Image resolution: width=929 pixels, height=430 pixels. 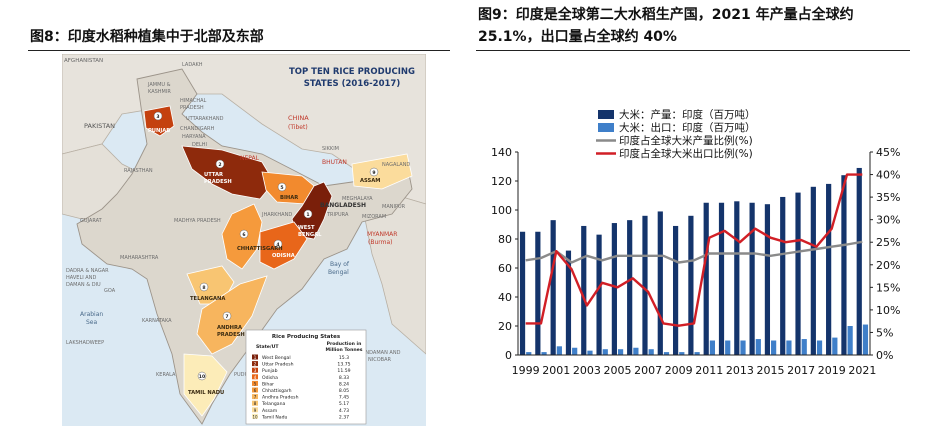 What do you see at coordinates (139, 258) in the screenshot?
I see `region-label: MAHARASHTRA` at bounding box center [139, 258].